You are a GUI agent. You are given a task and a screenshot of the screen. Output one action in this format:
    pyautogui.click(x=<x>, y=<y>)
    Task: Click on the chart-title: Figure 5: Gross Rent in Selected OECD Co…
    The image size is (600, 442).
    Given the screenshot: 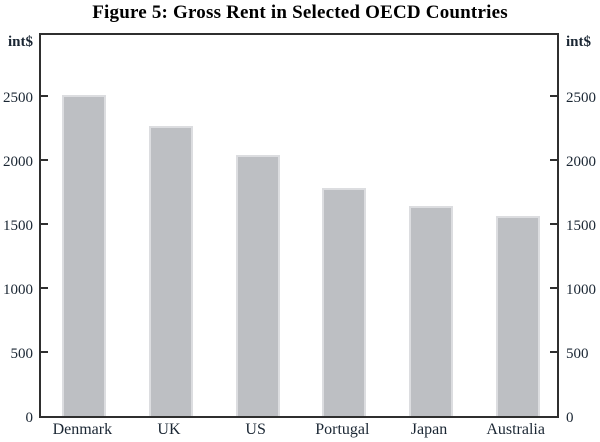 What is the action you would take?
    pyautogui.click(x=300, y=12)
    